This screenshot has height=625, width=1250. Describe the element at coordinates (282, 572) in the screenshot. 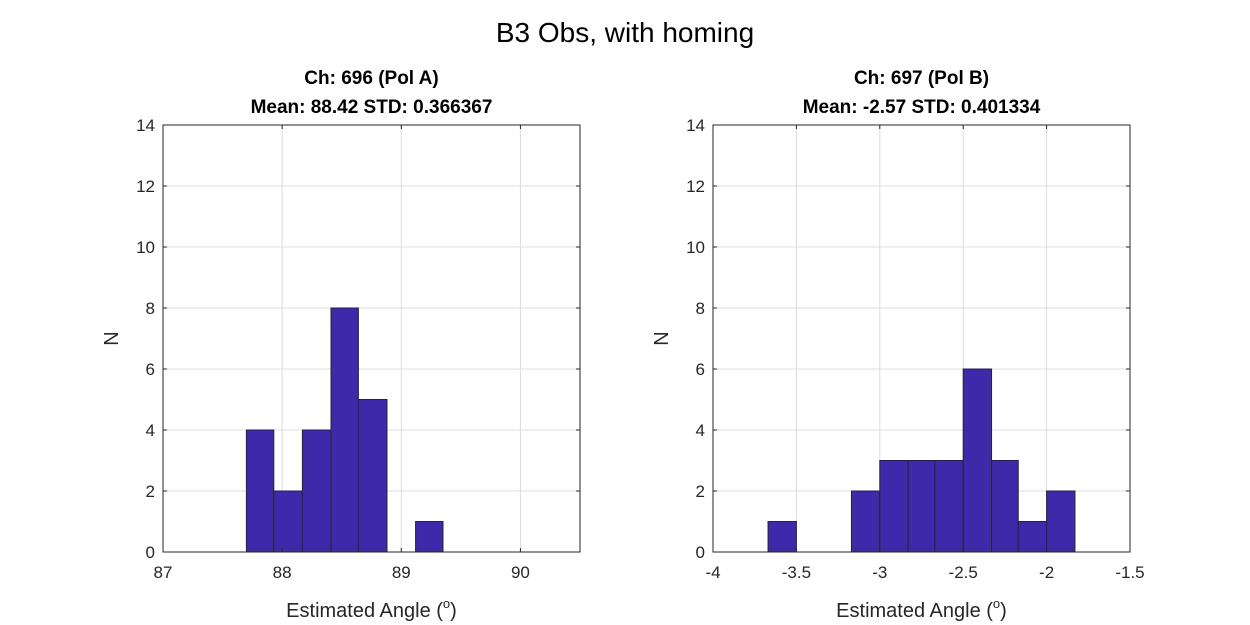

I see `x-tick-label: 88` at that location.